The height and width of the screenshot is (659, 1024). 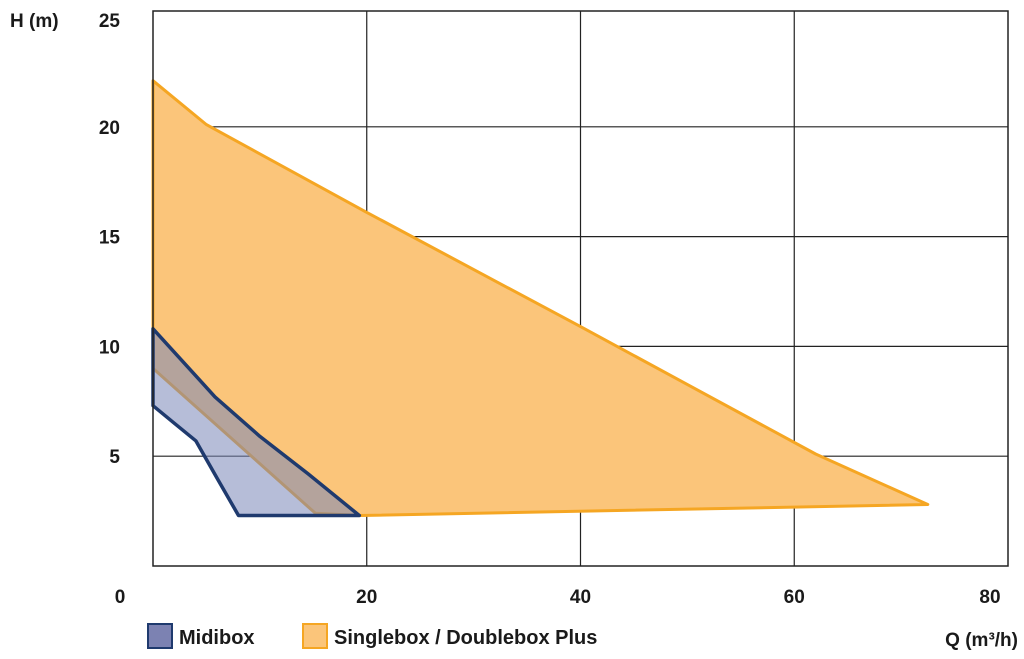 I want to click on x-tick-label: 0, so click(x=120, y=597).